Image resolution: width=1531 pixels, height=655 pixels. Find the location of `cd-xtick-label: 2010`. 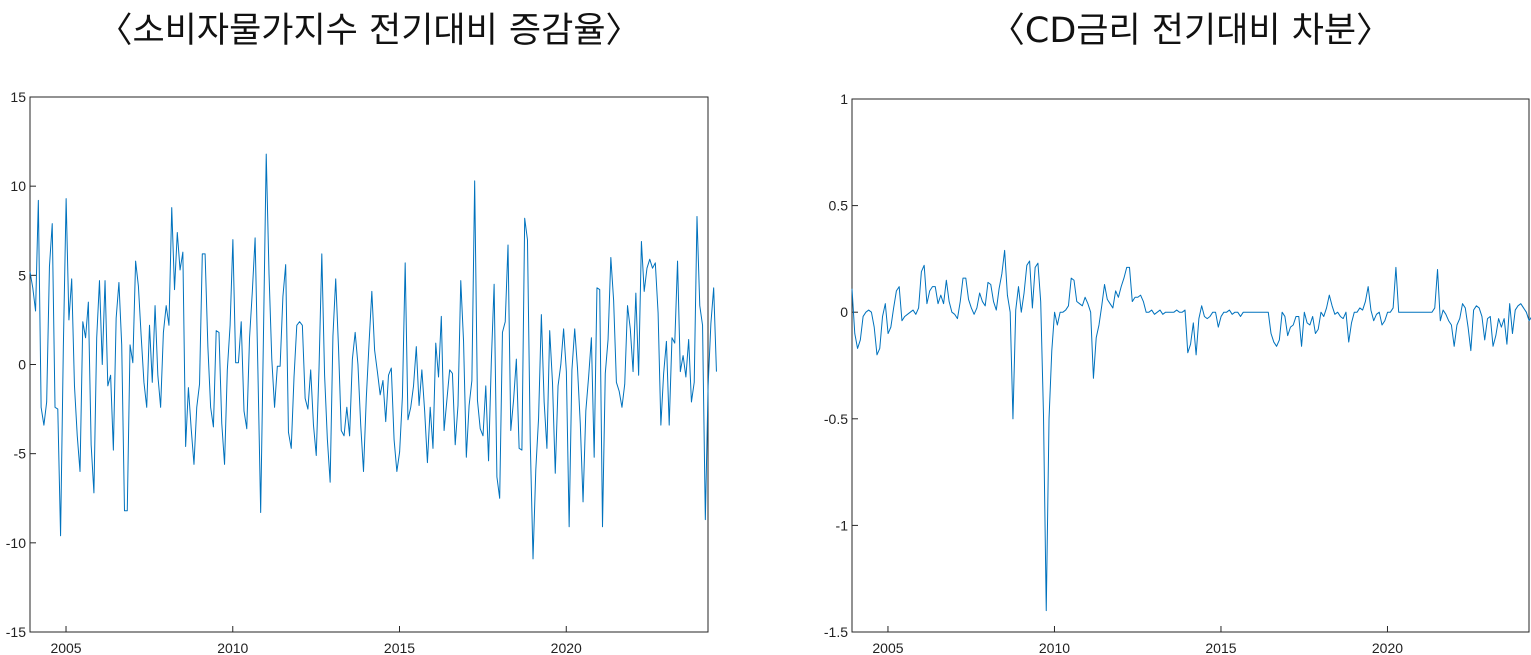

cd-xtick-label: 2010 is located at coordinates (1054, 647).